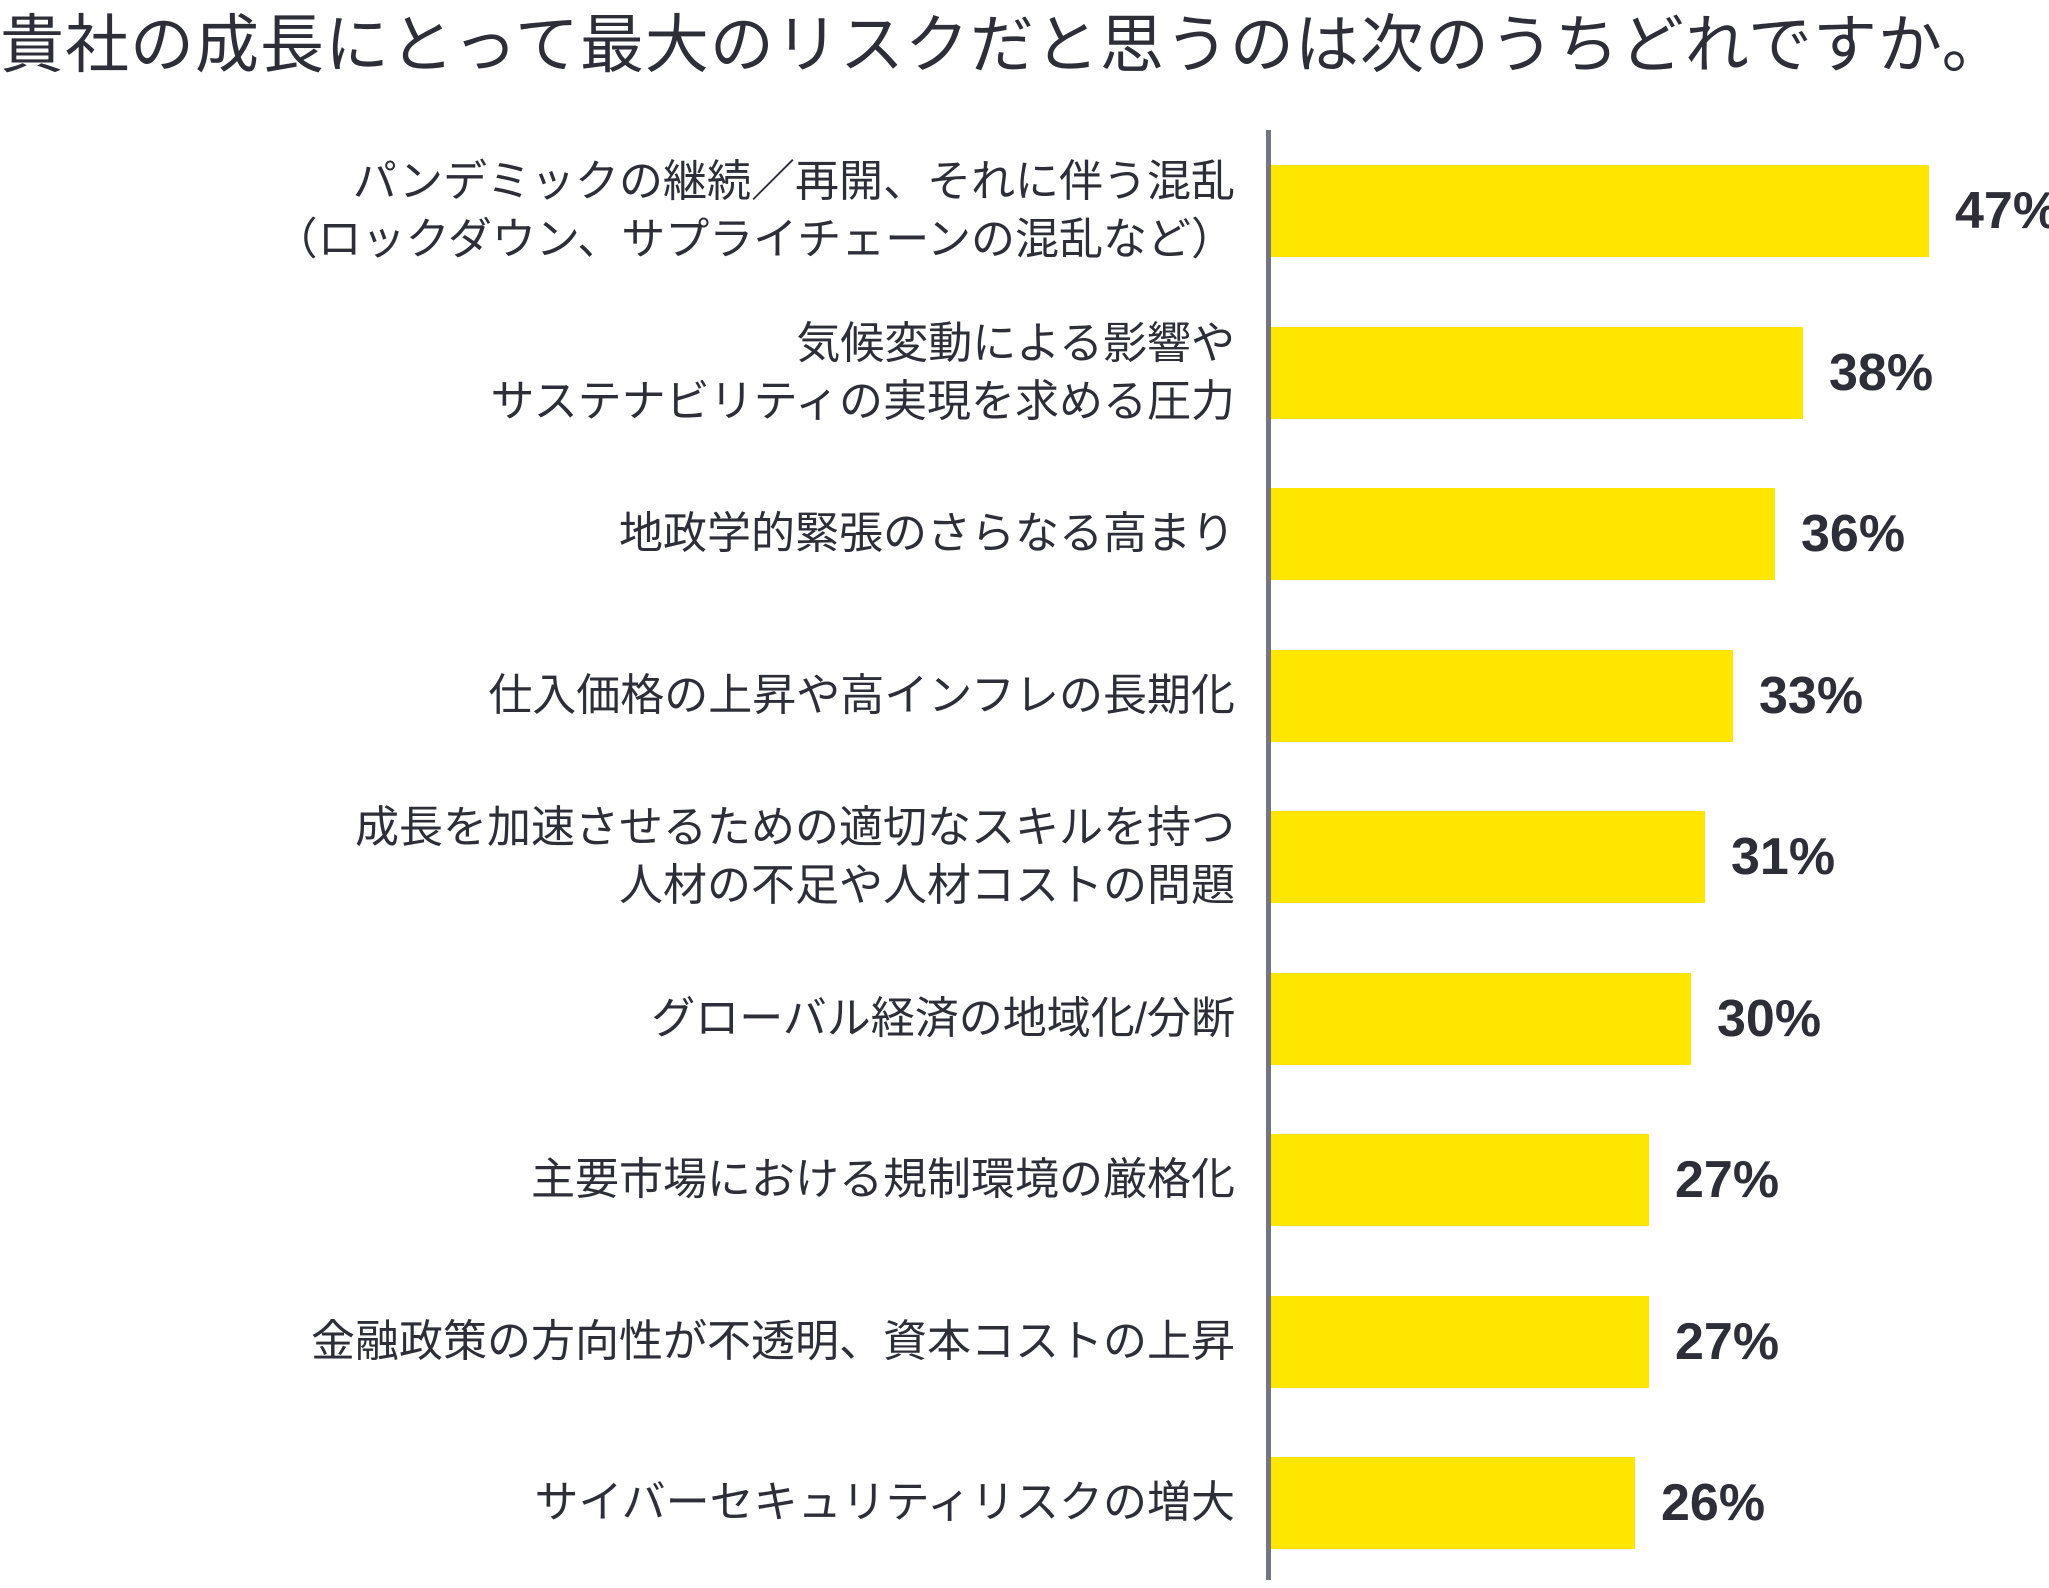  I want to click on y-axis-line, so click(1268, 855).